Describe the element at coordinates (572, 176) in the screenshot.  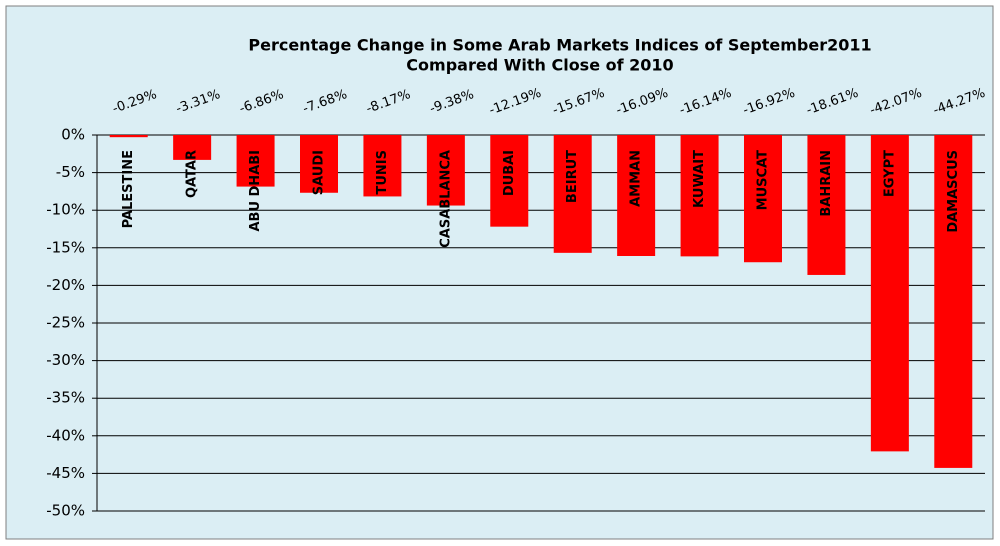
I see `x-tick-label: BEIRUT` at that location.